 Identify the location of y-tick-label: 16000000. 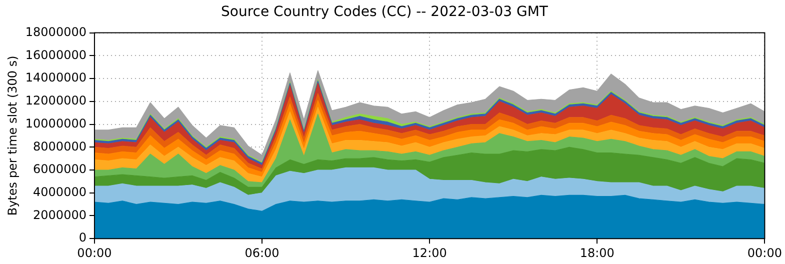
(55, 55).